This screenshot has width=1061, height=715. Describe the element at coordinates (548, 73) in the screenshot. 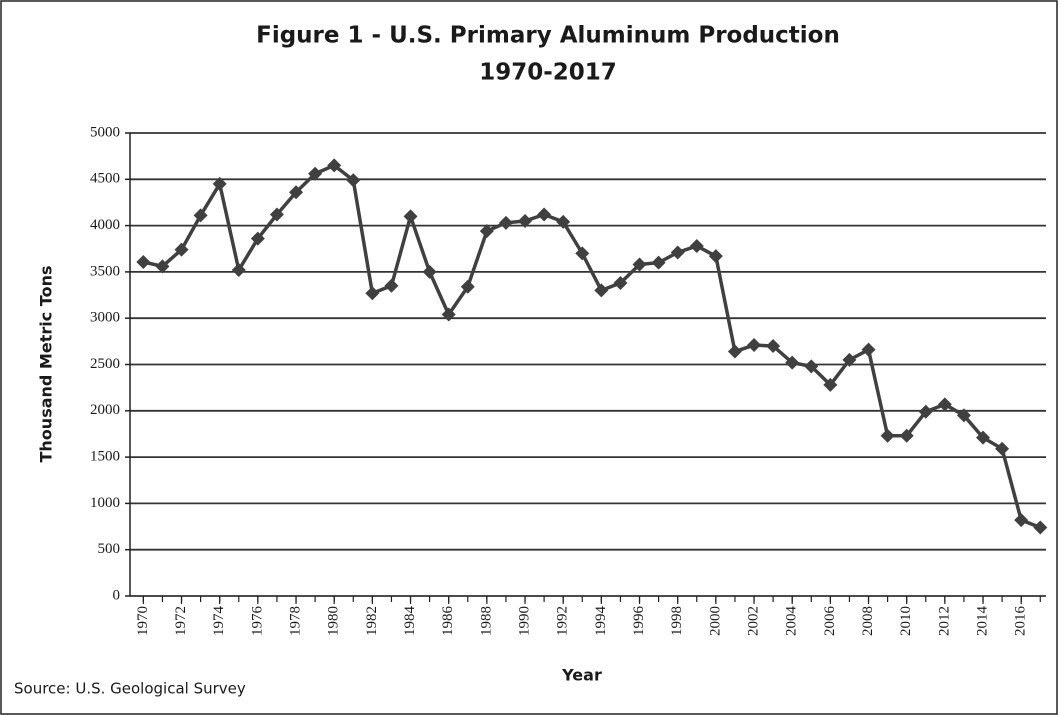

I see `chart-subtitle: 1970-2017` at that location.